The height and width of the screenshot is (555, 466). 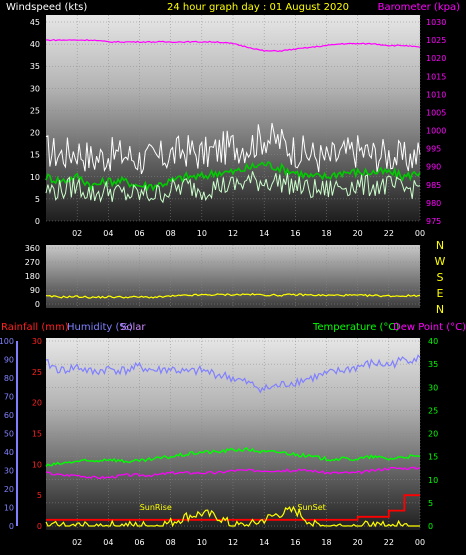 What do you see at coordinates (436, 58) in the screenshot?
I see `barometer-tick-label: 1020` at bounding box center [436, 58].